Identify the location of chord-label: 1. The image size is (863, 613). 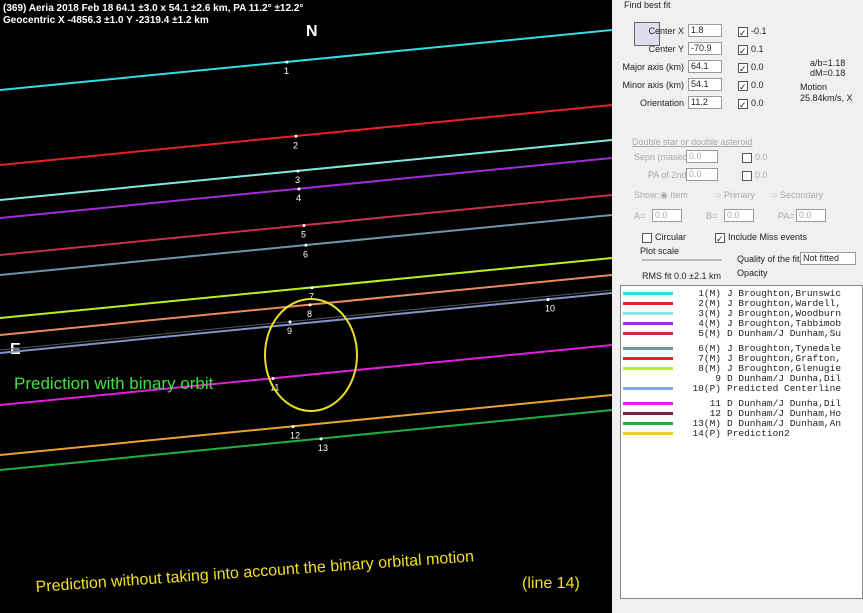
(286, 71).